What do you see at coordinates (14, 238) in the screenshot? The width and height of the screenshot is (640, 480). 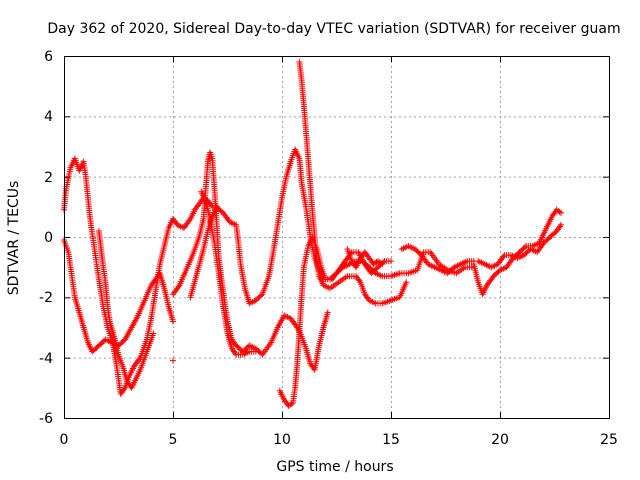 I see `y-axis-label: SDTVAR / TECUs` at bounding box center [14, 238].